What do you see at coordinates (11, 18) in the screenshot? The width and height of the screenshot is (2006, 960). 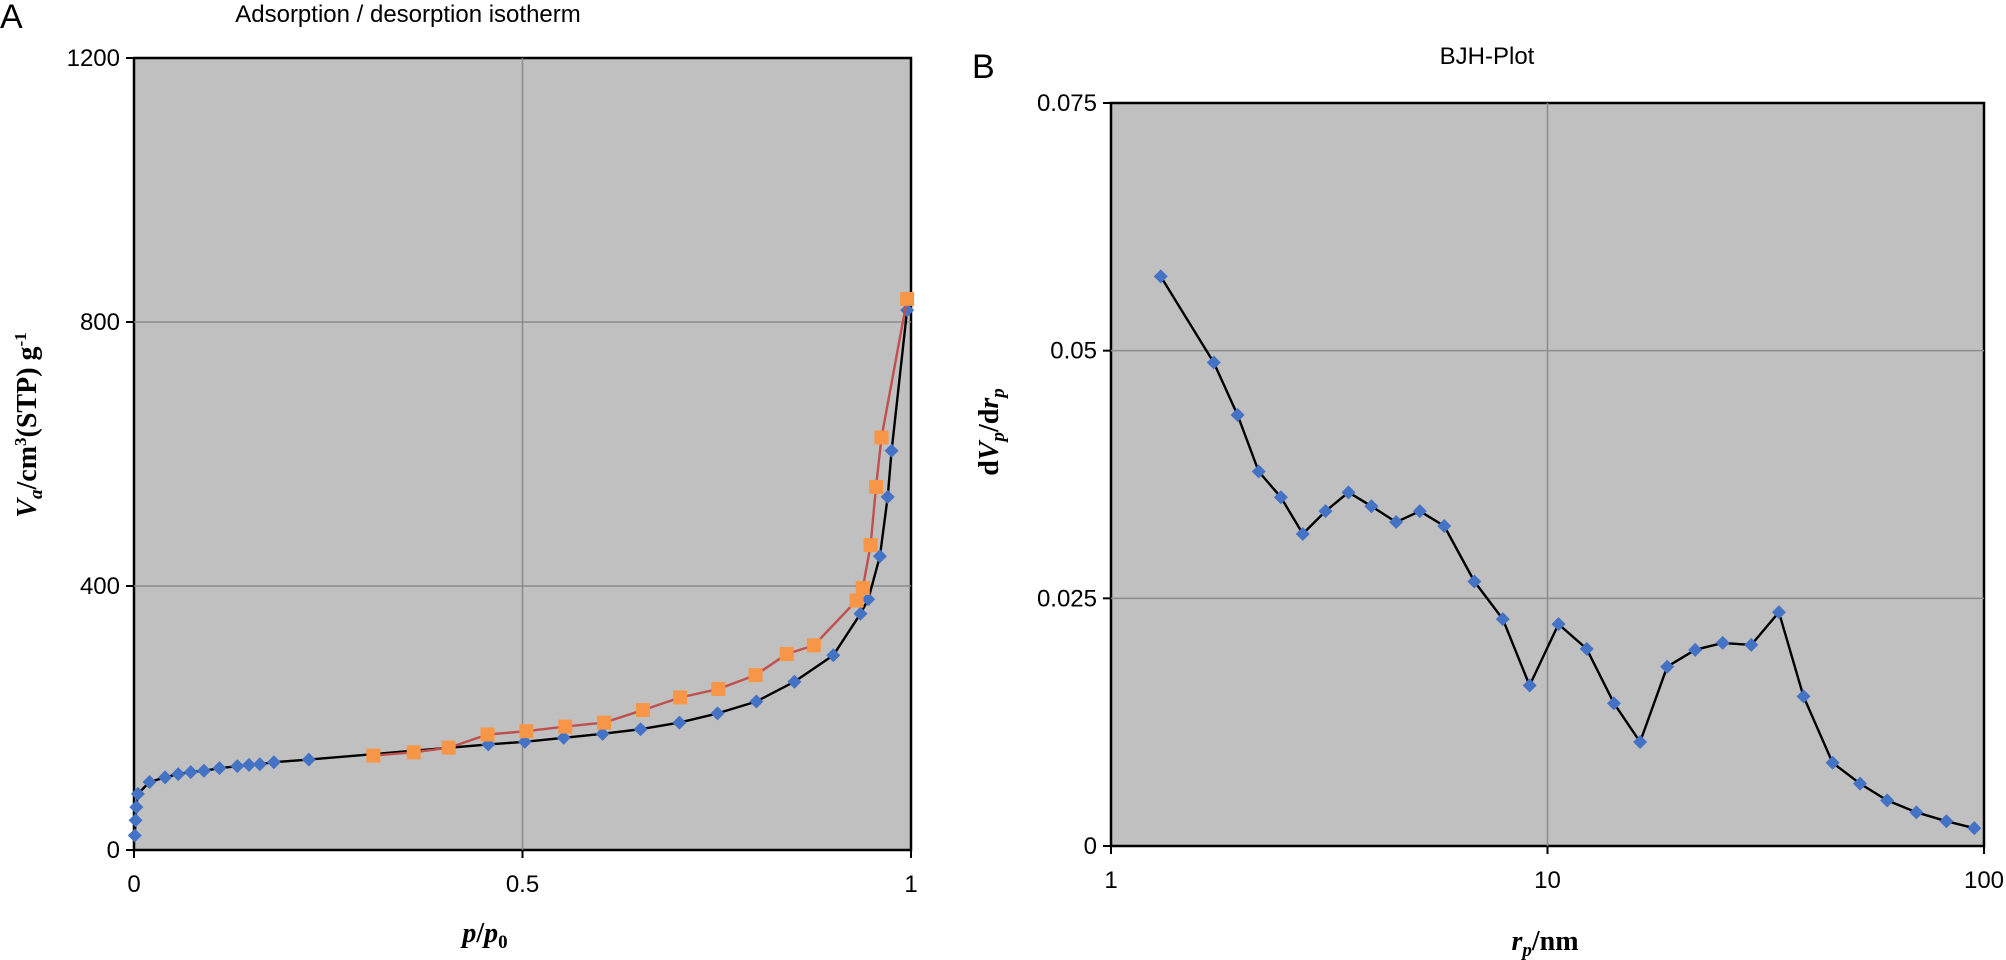 I see `panel-a-letter: A` at bounding box center [11, 18].